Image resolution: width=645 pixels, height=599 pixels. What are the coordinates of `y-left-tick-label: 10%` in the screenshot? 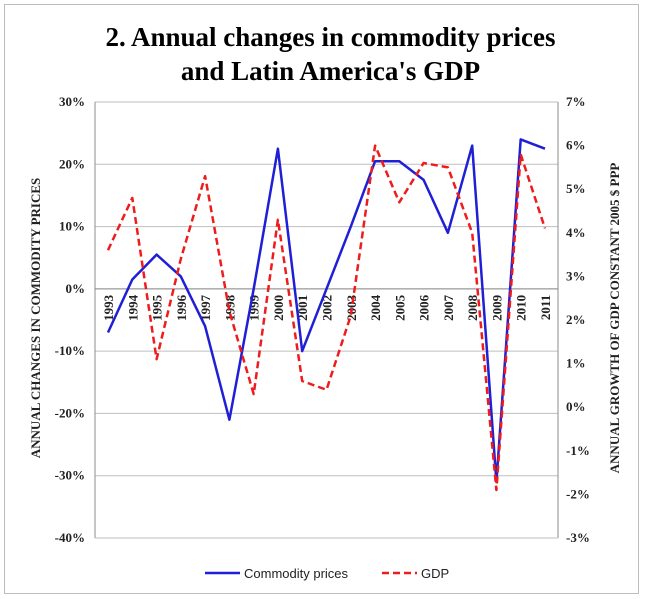 It's located at (72, 226).